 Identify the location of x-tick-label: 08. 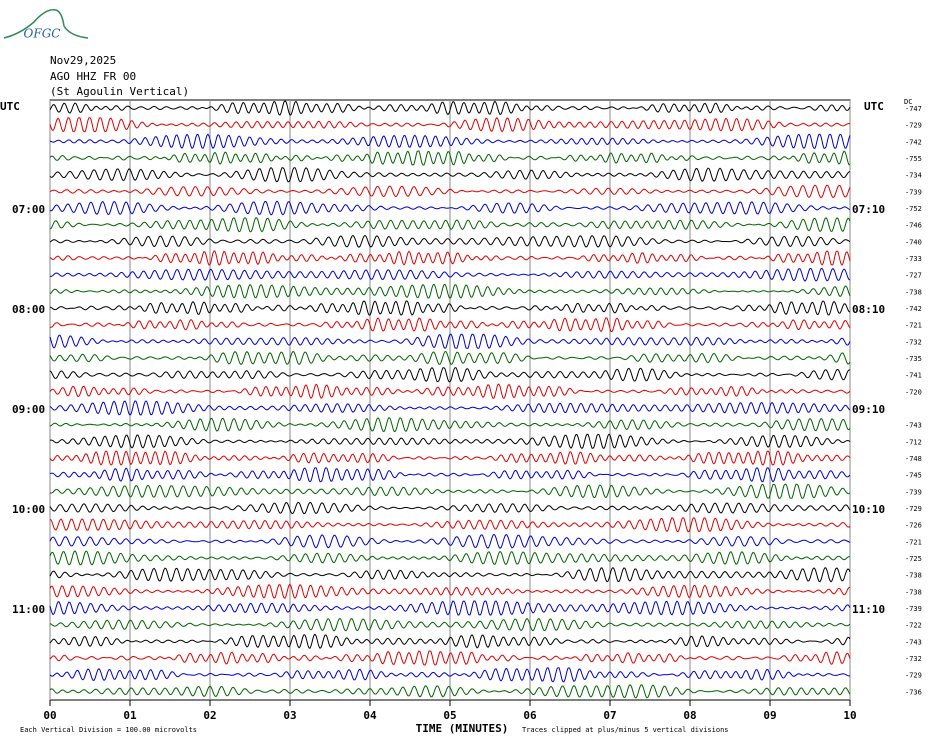
(689, 715).